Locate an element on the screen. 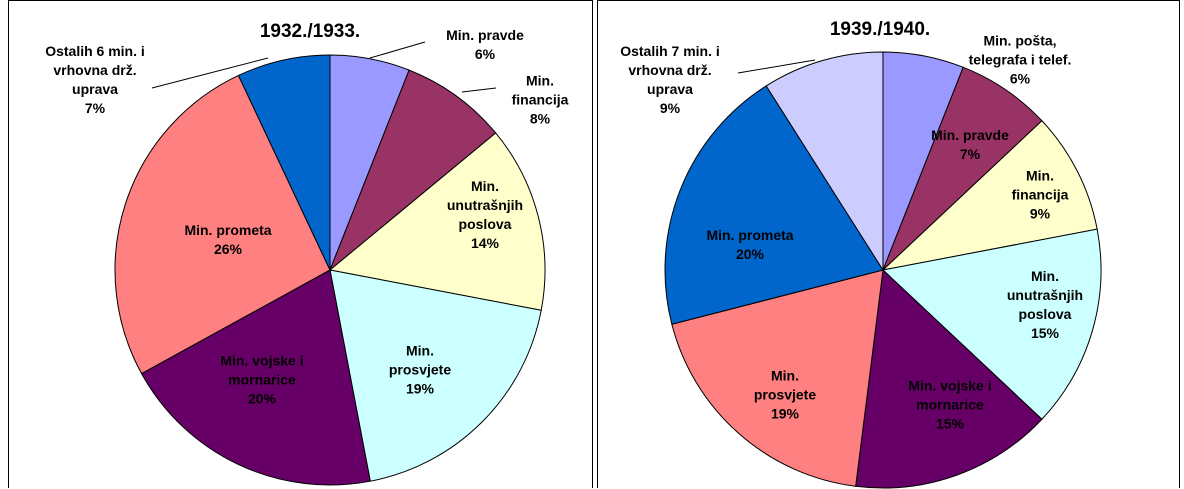  slice-label: Min. pravde 6% is located at coordinates (485, 45).